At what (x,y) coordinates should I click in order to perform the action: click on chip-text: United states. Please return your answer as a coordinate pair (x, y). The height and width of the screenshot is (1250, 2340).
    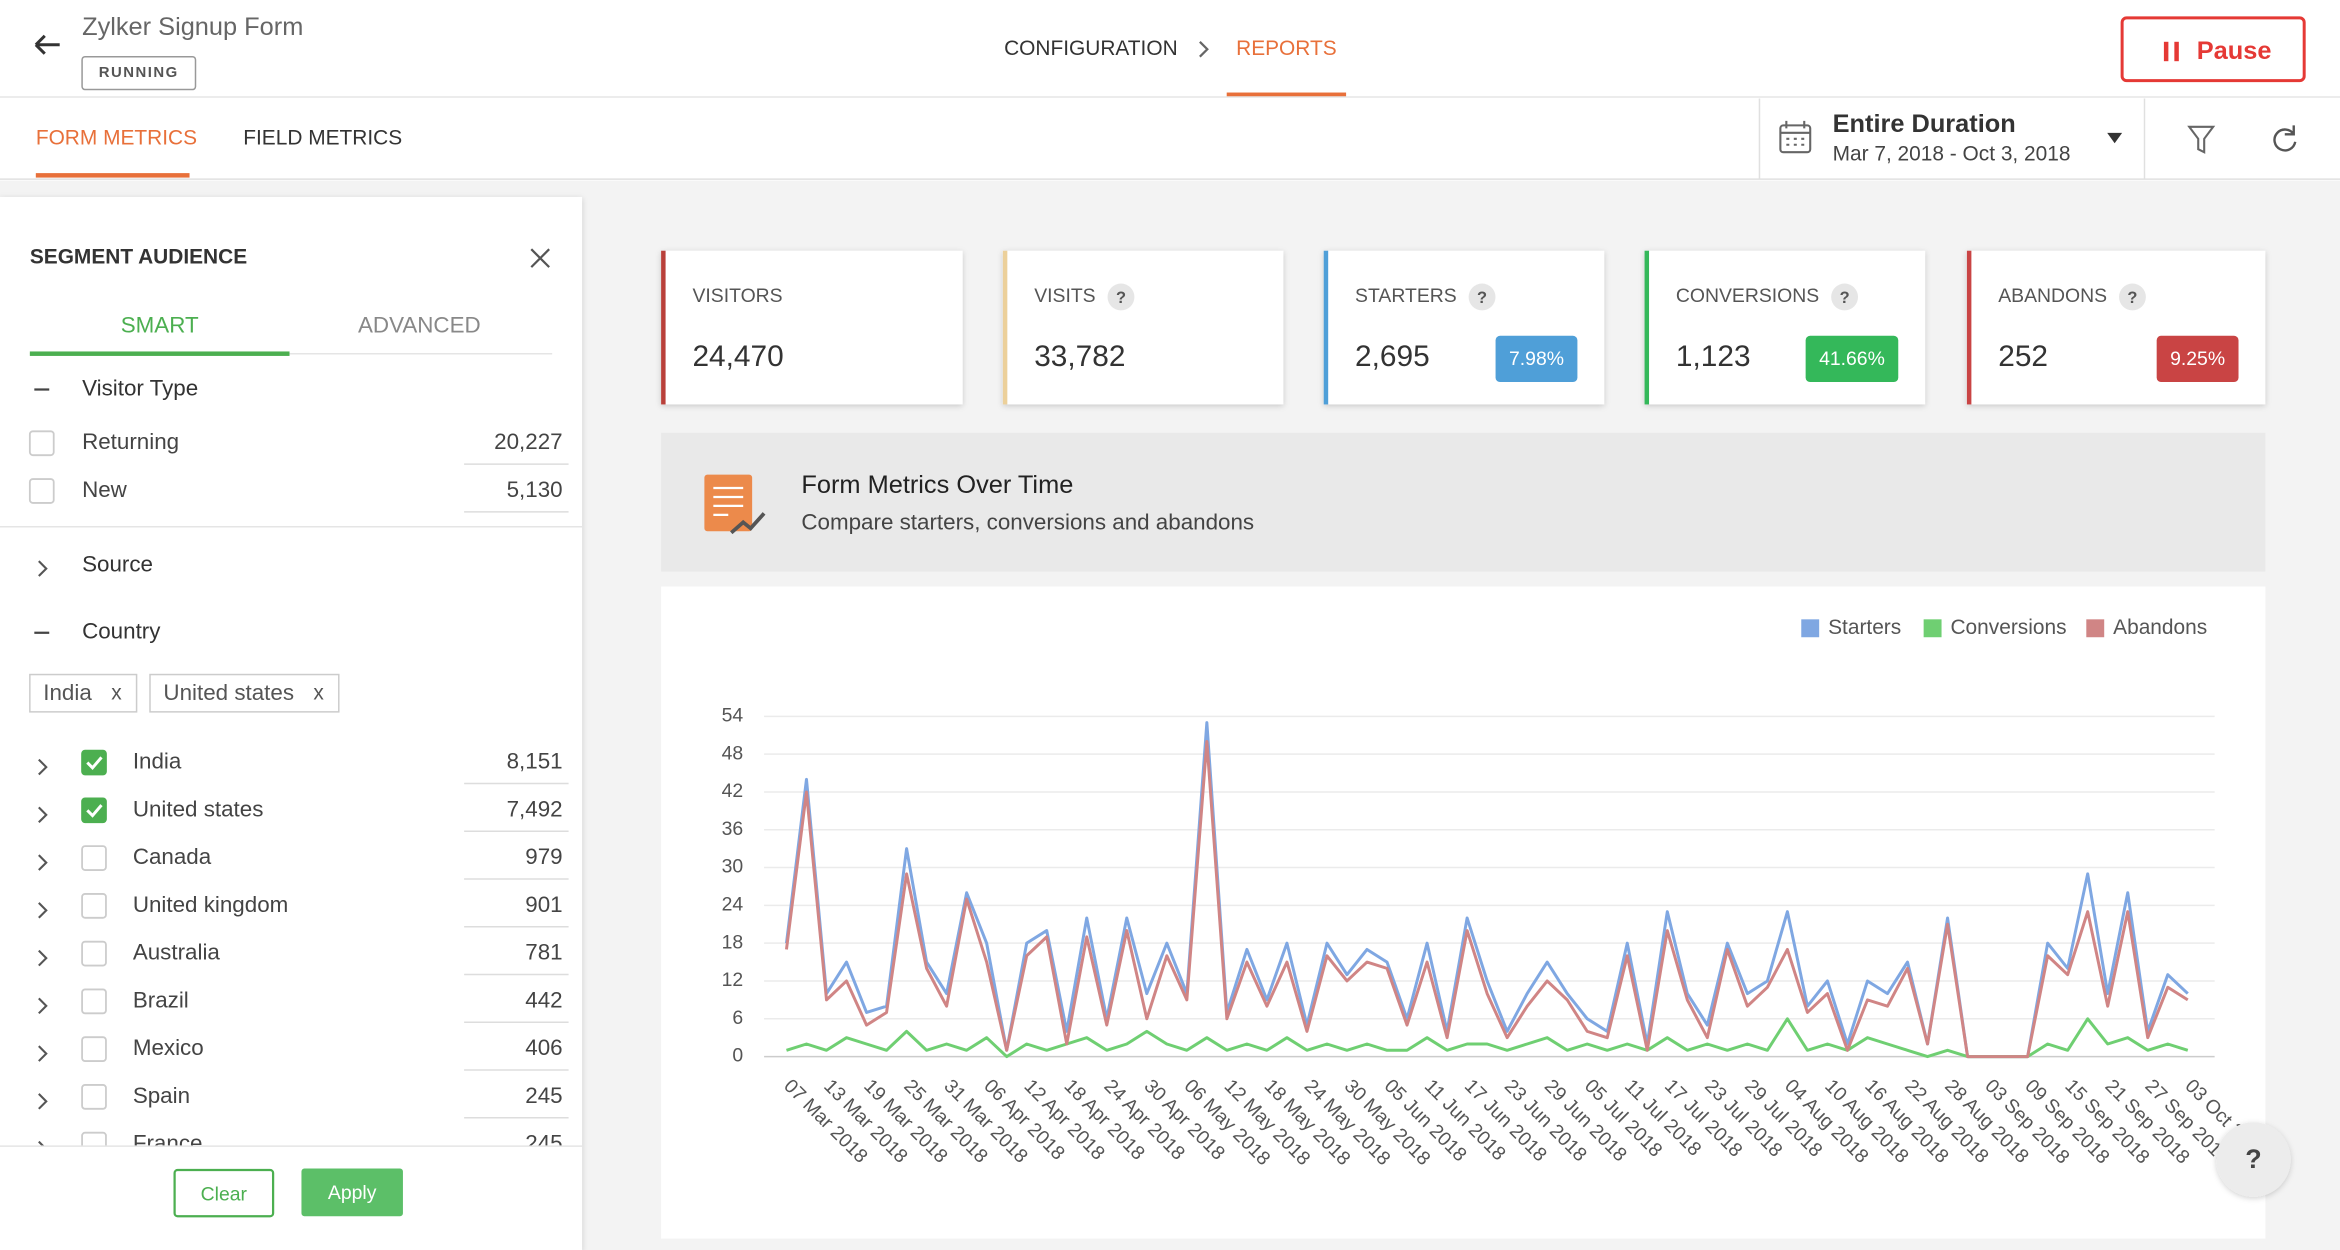
    Looking at the image, I should click on (228, 692).